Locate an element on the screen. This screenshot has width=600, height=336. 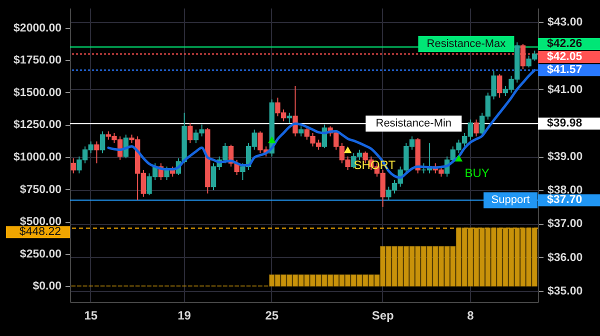
y2-tick-label: $37.70 is located at coordinates (564, 200).